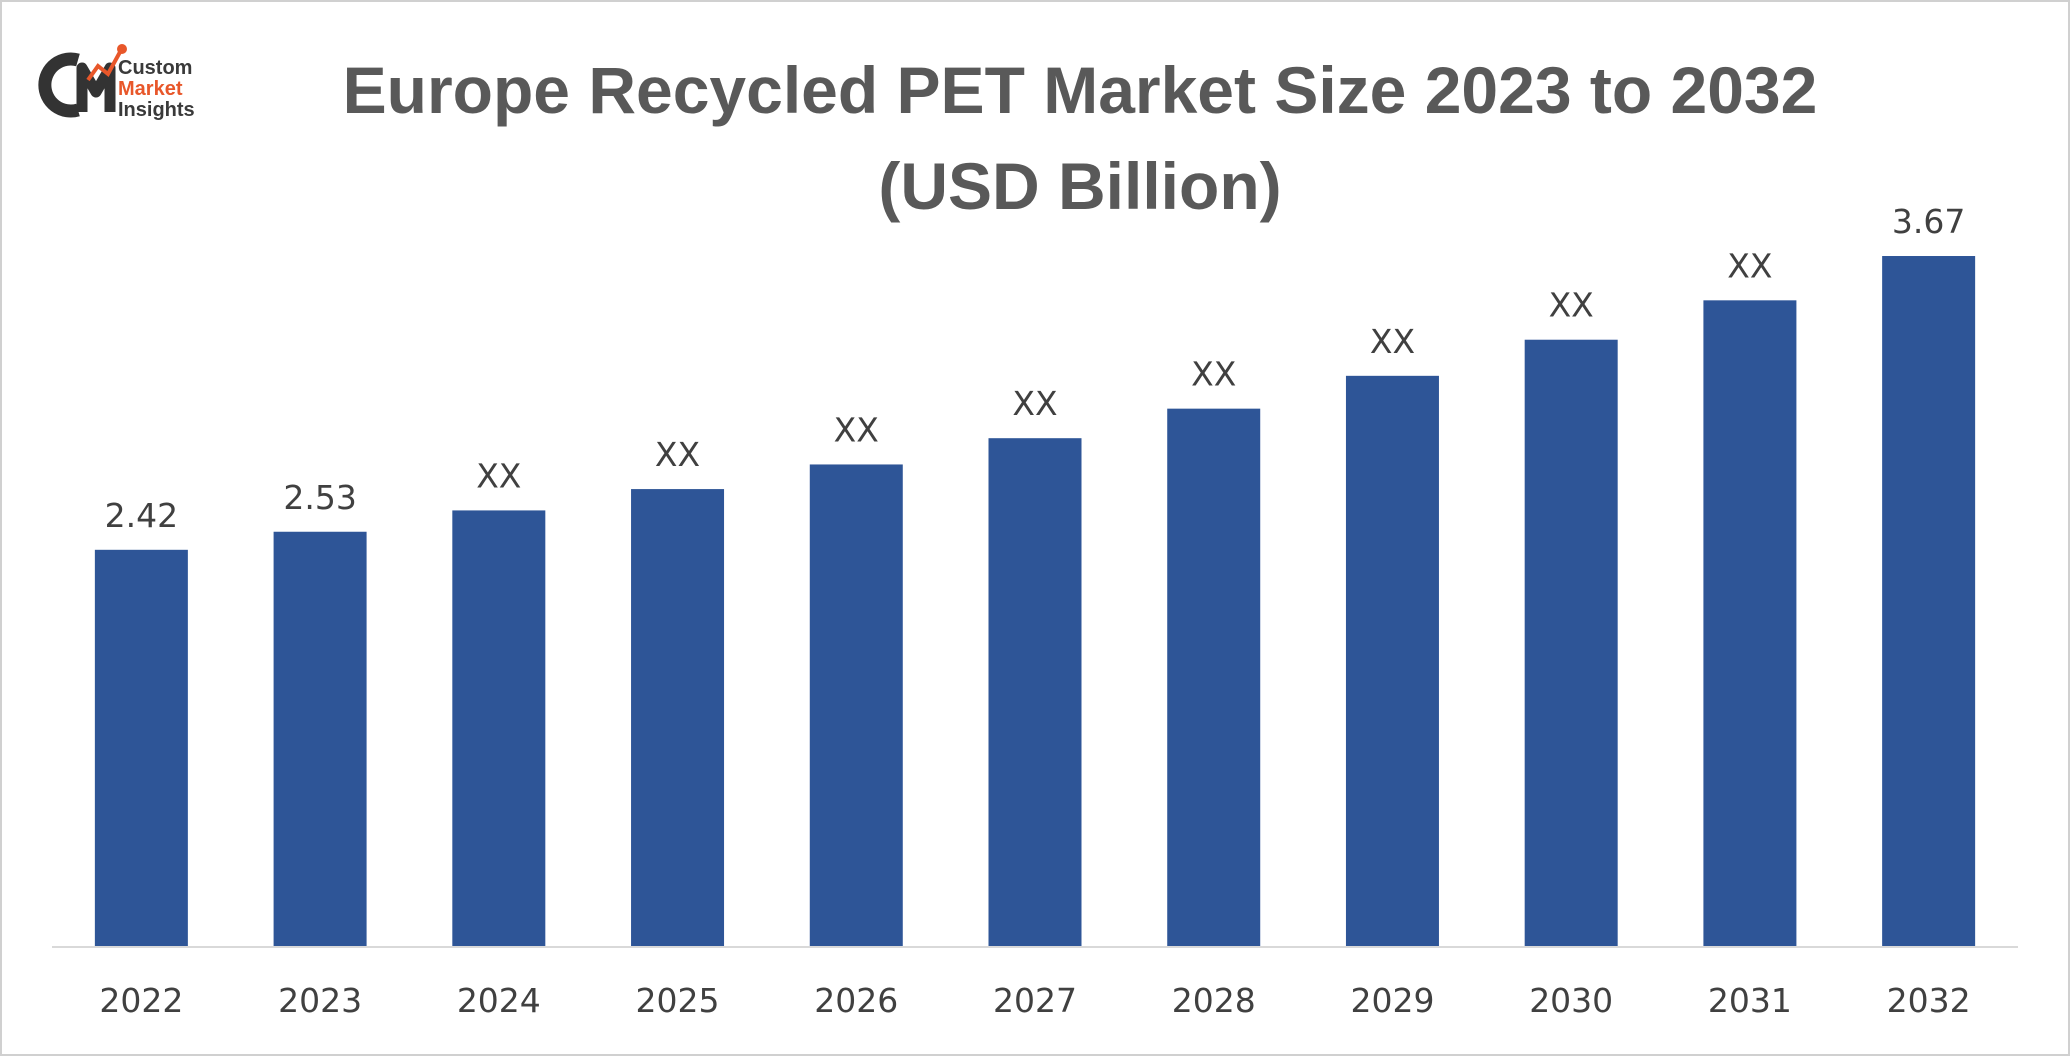 This screenshot has width=2070, height=1056. What do you see at coordinates (1392, 1000) in the screenshot?
I see `x-tick-label-2029: 2029` at bounding box center [1392, 1000].